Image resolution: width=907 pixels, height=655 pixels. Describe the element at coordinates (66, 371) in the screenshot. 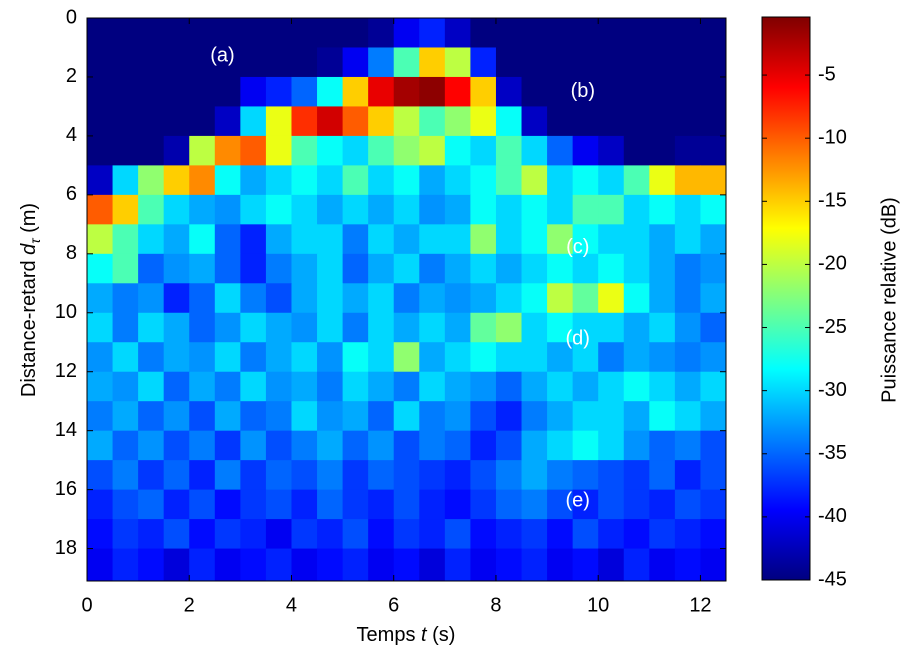

I see `y-tick-label: 12` at that location.